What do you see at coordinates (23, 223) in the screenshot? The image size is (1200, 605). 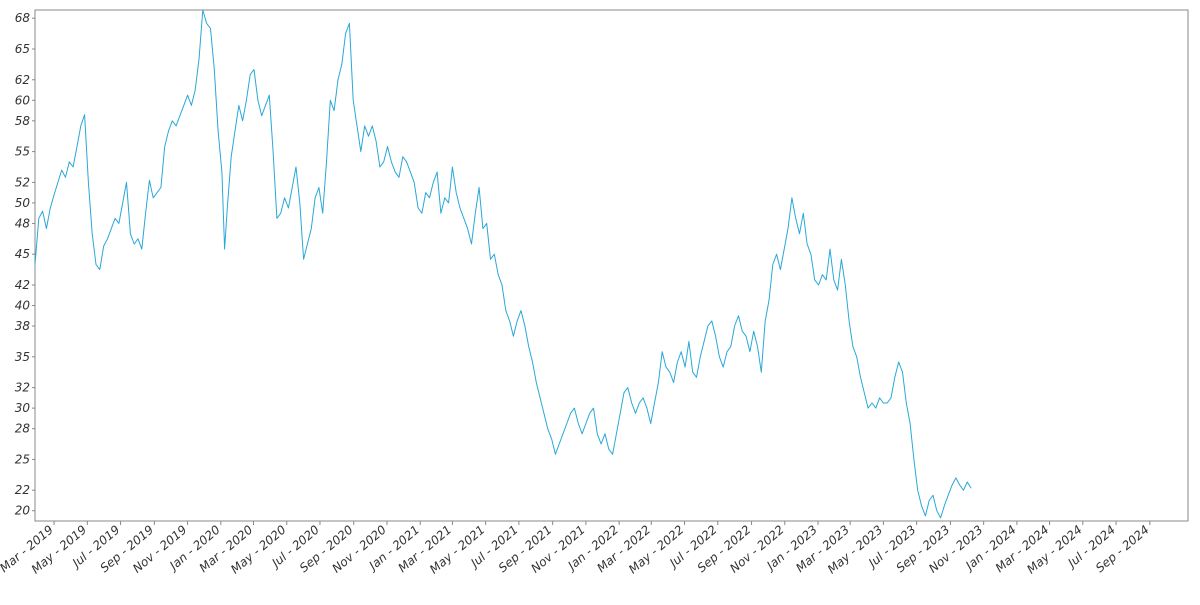 I see `y-tick-label: 48` at bounding box center [23, 223].